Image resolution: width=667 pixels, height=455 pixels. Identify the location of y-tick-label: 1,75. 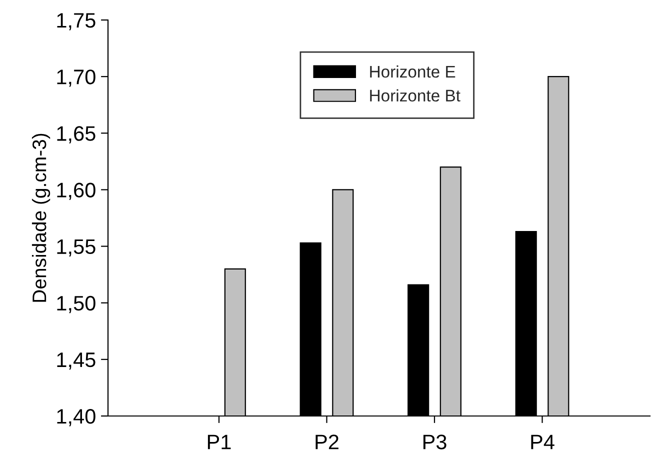
(76, 21).